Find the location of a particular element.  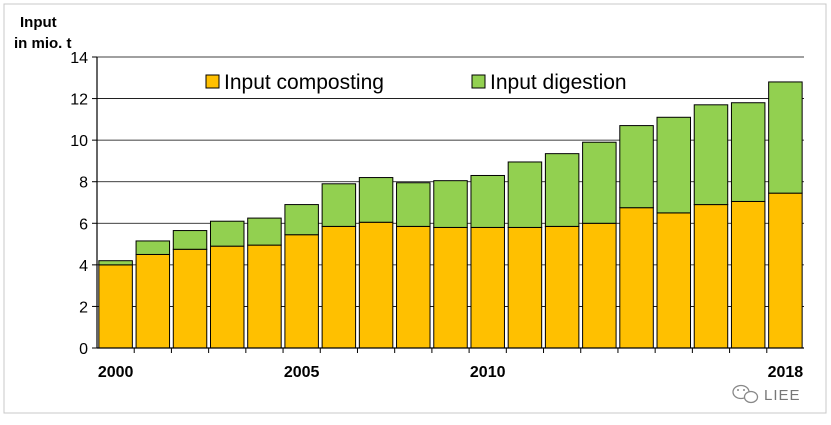

bar-digestion-2016 is located at coordinates (711, 155).